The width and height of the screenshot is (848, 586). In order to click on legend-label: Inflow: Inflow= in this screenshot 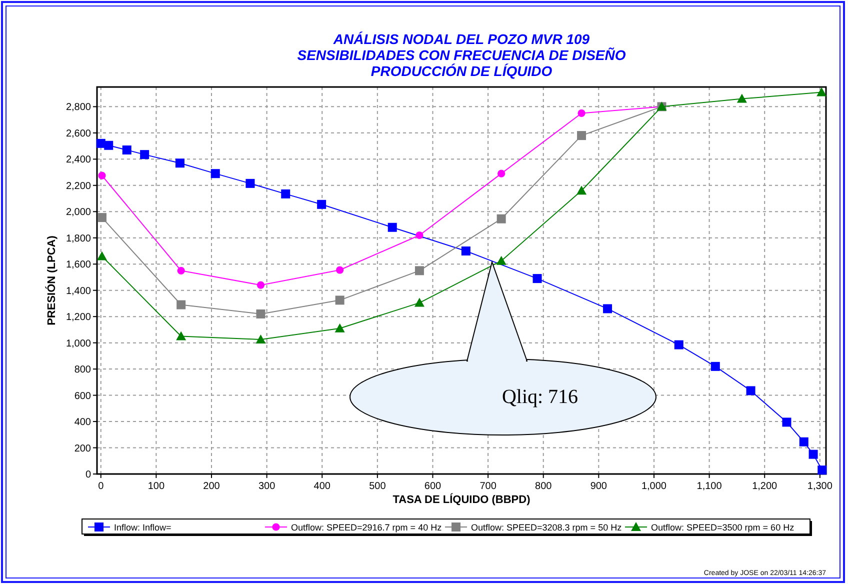, I will do `click(143, 527)`.